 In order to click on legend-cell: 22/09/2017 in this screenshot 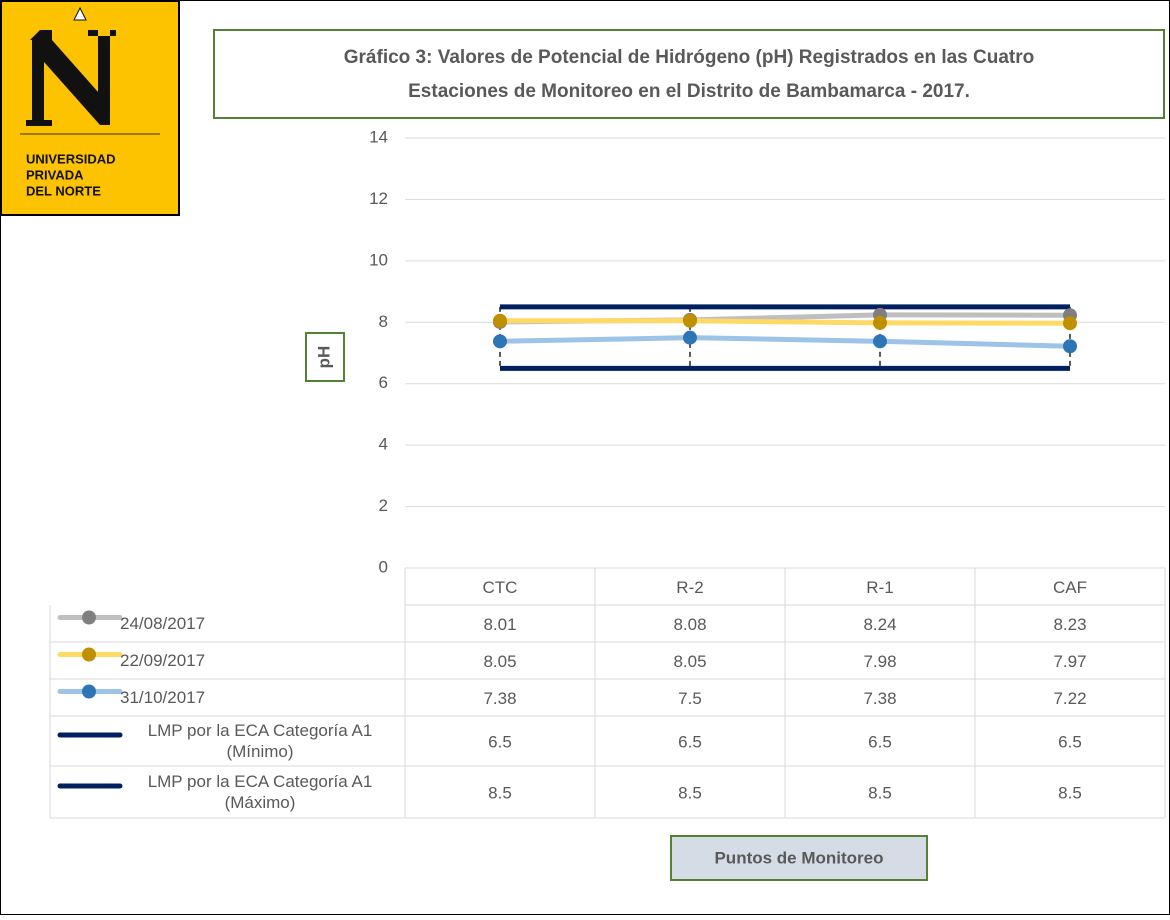, I will do `click(262, 660)`.